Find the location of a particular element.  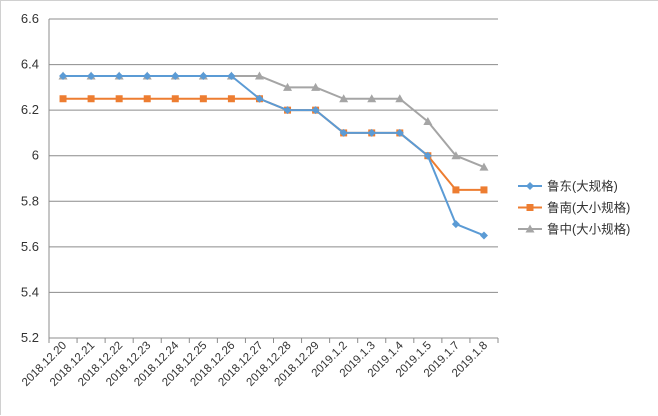

y-tick-label: 6.6 is located at coordinates (30, 18).